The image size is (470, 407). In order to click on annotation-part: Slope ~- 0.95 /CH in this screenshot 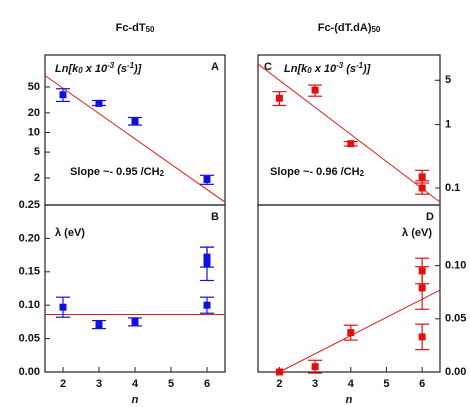, I will do `click(115, 172)`.